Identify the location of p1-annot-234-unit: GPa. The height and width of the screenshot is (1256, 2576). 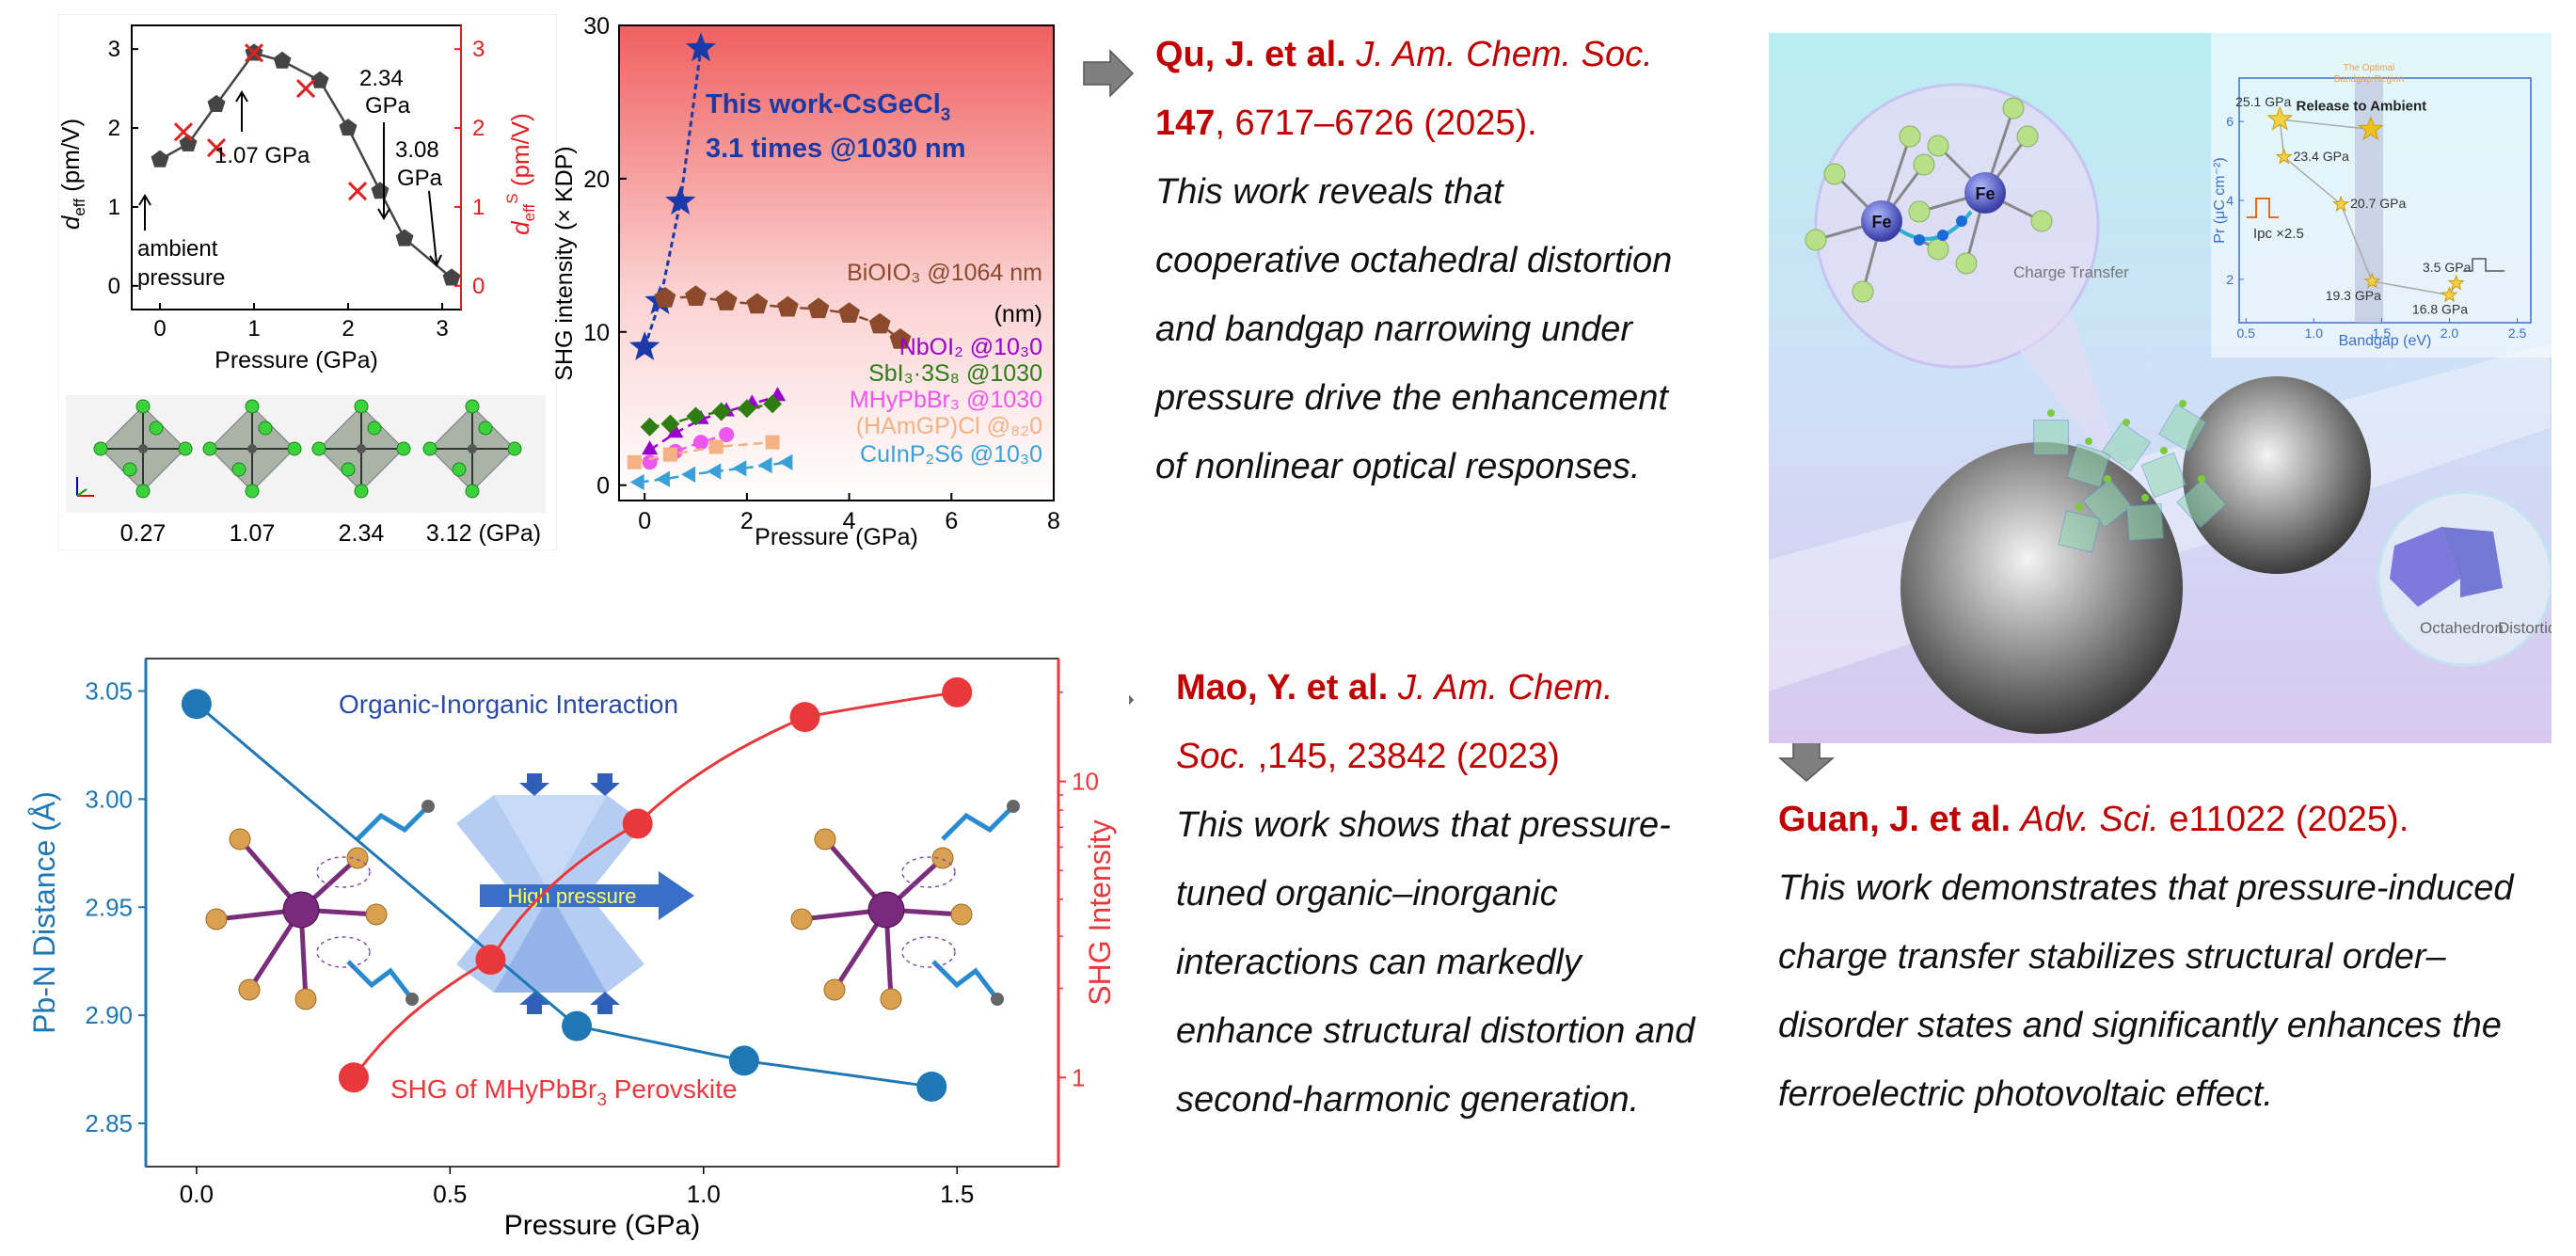
(388, 106).